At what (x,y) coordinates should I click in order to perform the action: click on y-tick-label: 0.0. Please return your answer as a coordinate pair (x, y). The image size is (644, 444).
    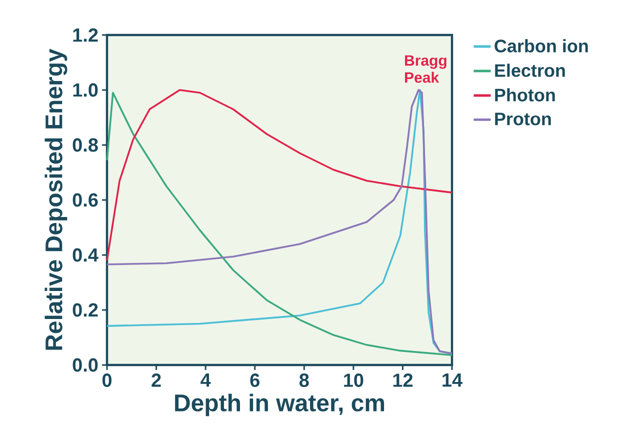
    Looking at the image, I should click on (85, 365).